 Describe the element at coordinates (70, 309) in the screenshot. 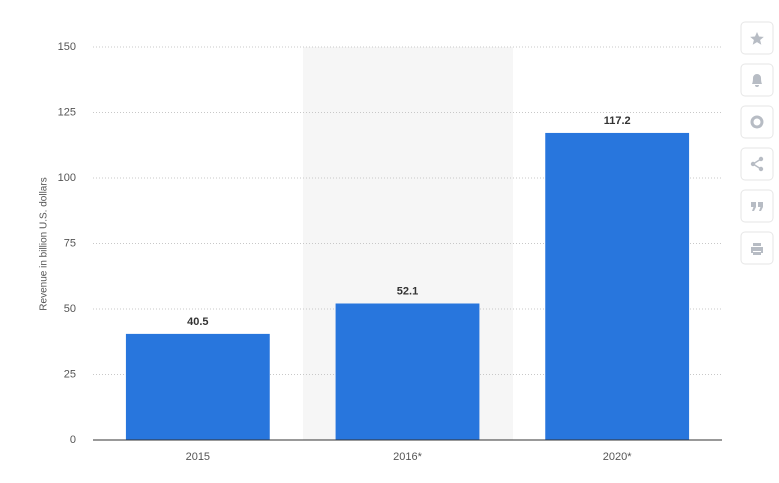

I see `y-tick-label: 50` at that location.